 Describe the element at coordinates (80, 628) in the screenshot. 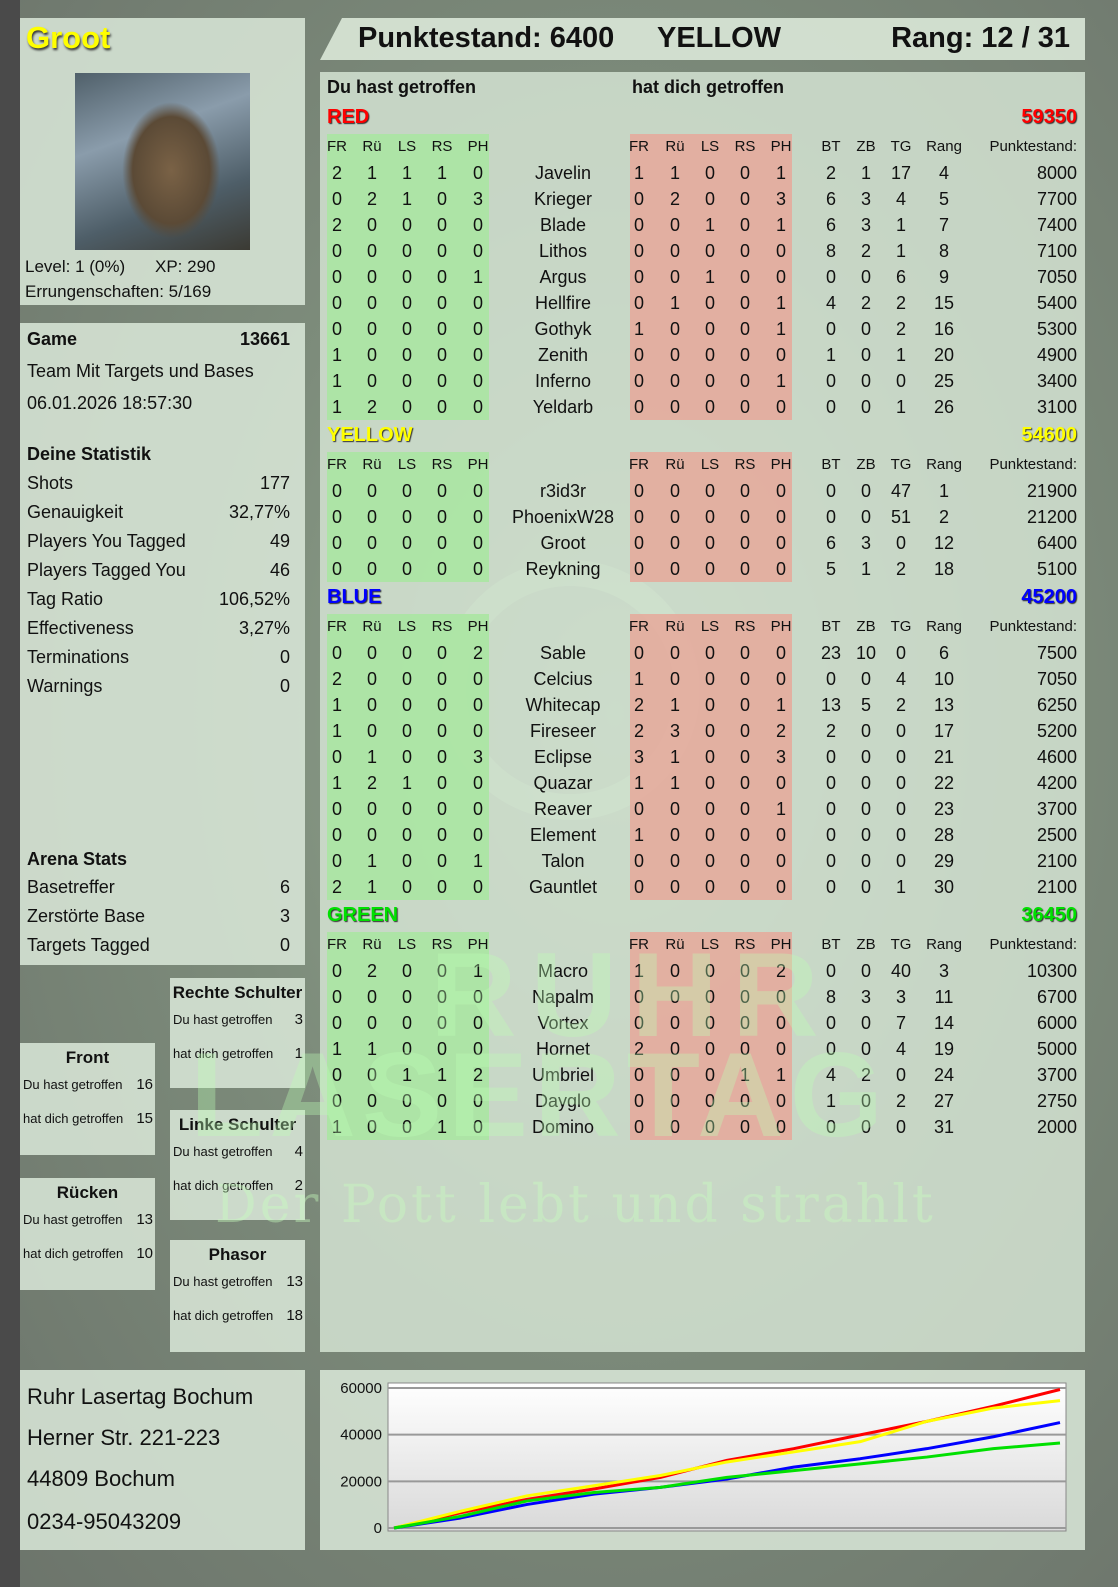

I see `stat-row-label: Effectiveness` at that location.